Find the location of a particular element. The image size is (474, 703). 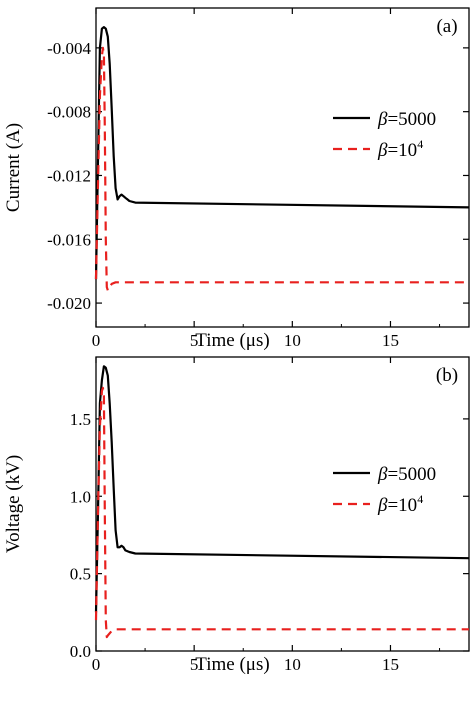

voltage-legend-beta-symbol-2: β is located at coordinates (382, 505).